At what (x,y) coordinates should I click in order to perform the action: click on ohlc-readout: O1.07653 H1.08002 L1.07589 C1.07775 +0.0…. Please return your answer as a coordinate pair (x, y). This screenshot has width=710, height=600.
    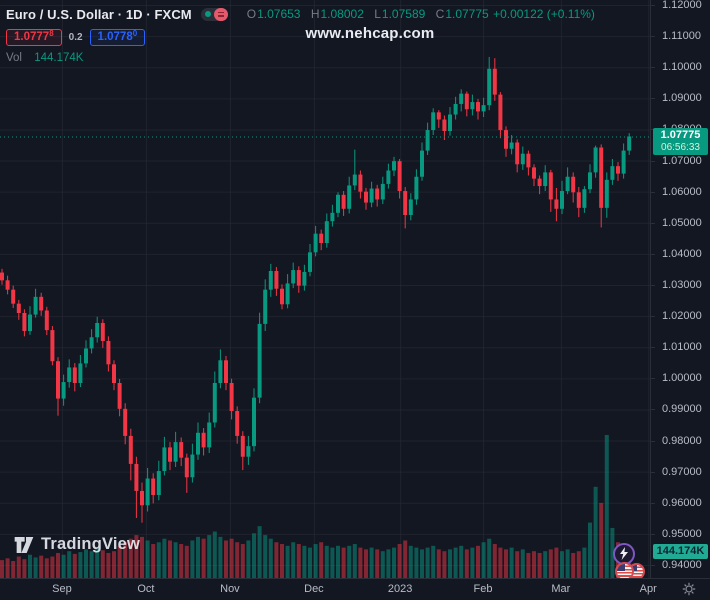
    Looking at the image, I should click on (417, 14).